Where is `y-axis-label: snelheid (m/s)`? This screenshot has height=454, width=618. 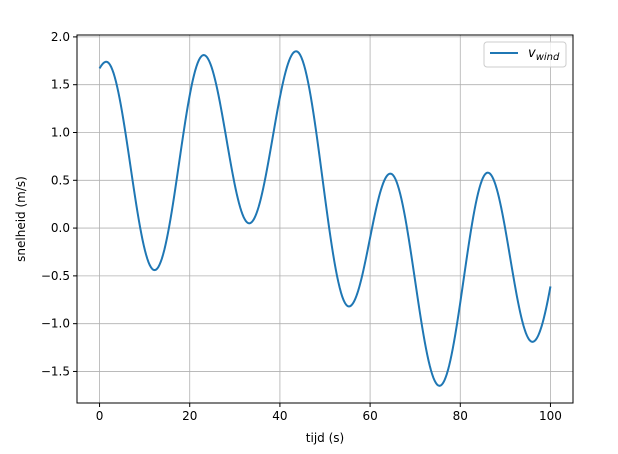
y-axis-label: snelheid (m/s) is located at coordinates (21, 219).